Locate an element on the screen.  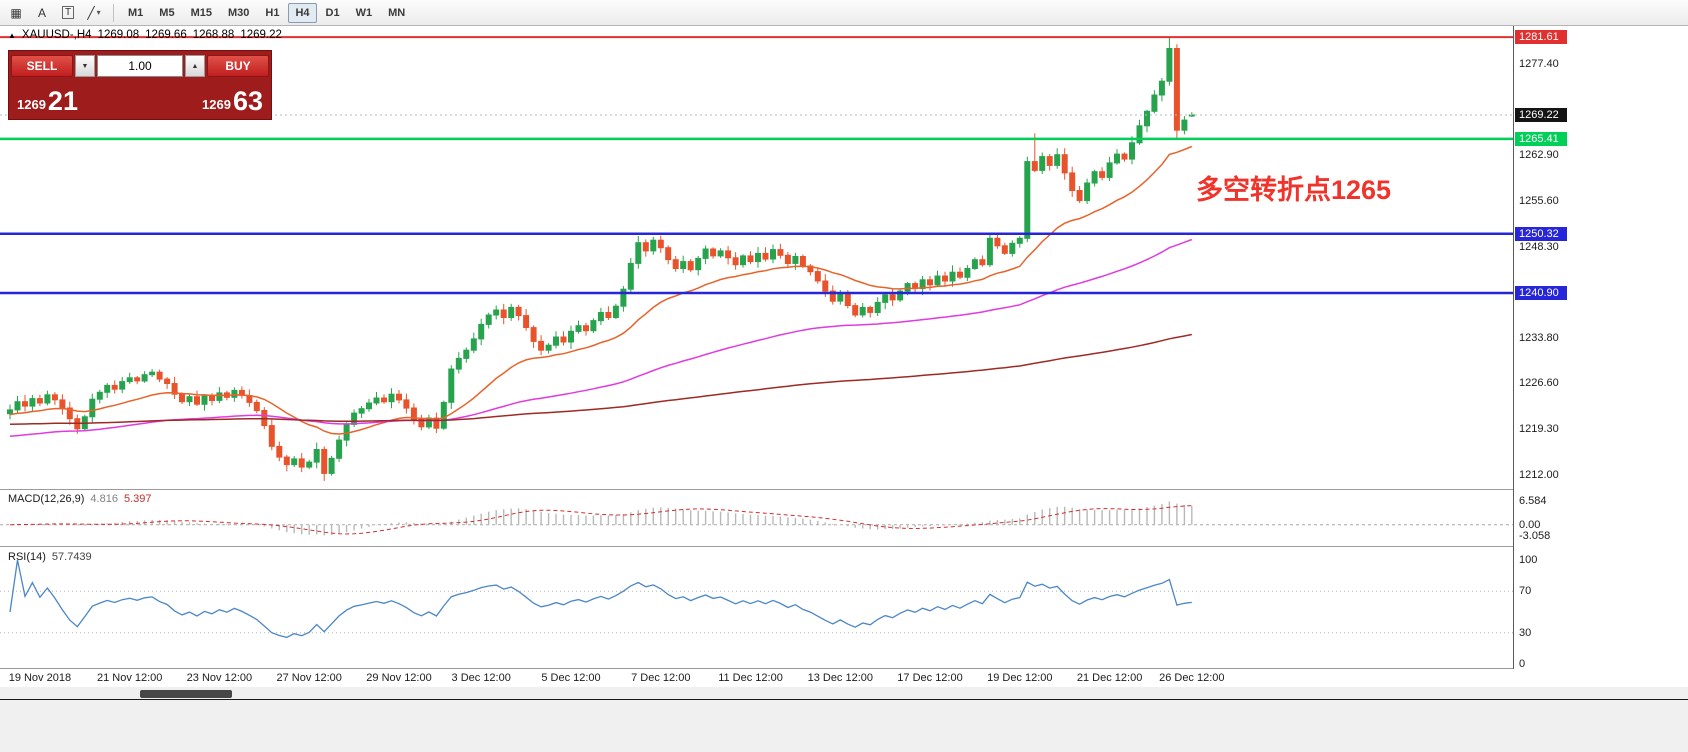
sell-price-big: 21 is located at coordinates (62, 101).